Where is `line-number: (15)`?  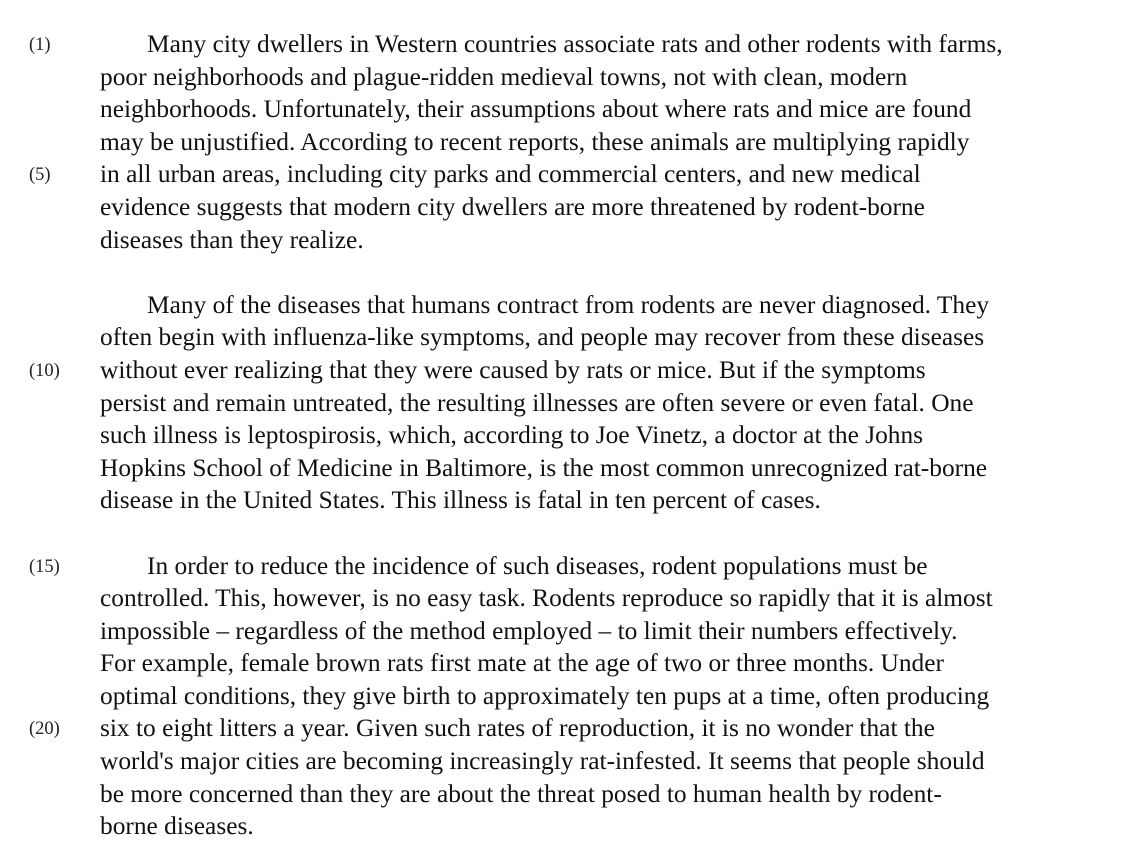 line-number: (15) is located at coordinates (44, 566).